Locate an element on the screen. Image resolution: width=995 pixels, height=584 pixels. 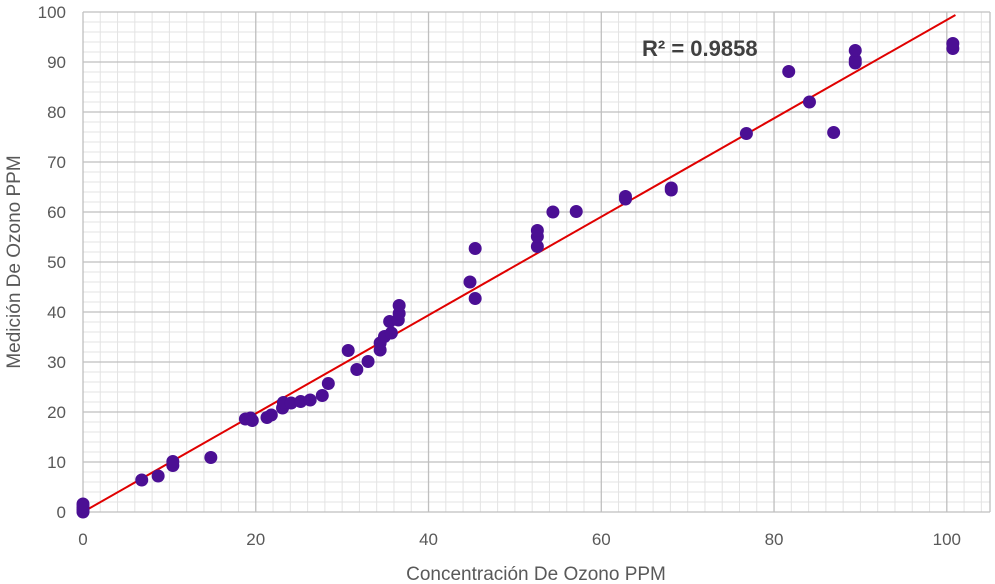
x-tick-label: 100 is located at coordinates (947, 539).